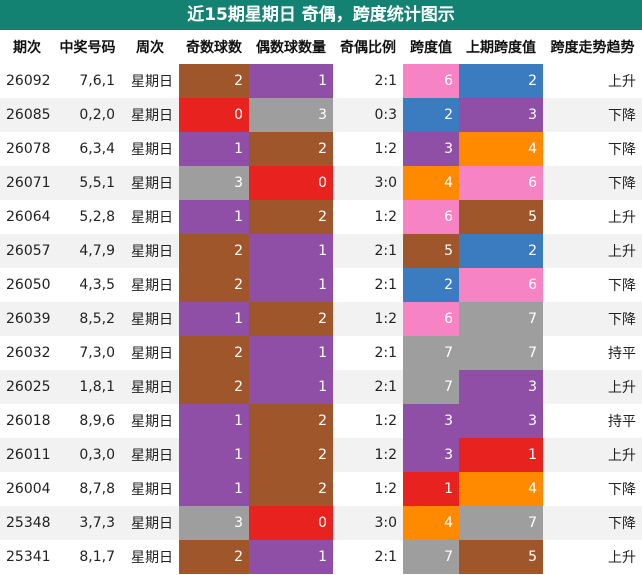  What do you see at coordinates (431, 183) in the screenshot?
I see `span-cell: 4` at bounding box center [431, 183].